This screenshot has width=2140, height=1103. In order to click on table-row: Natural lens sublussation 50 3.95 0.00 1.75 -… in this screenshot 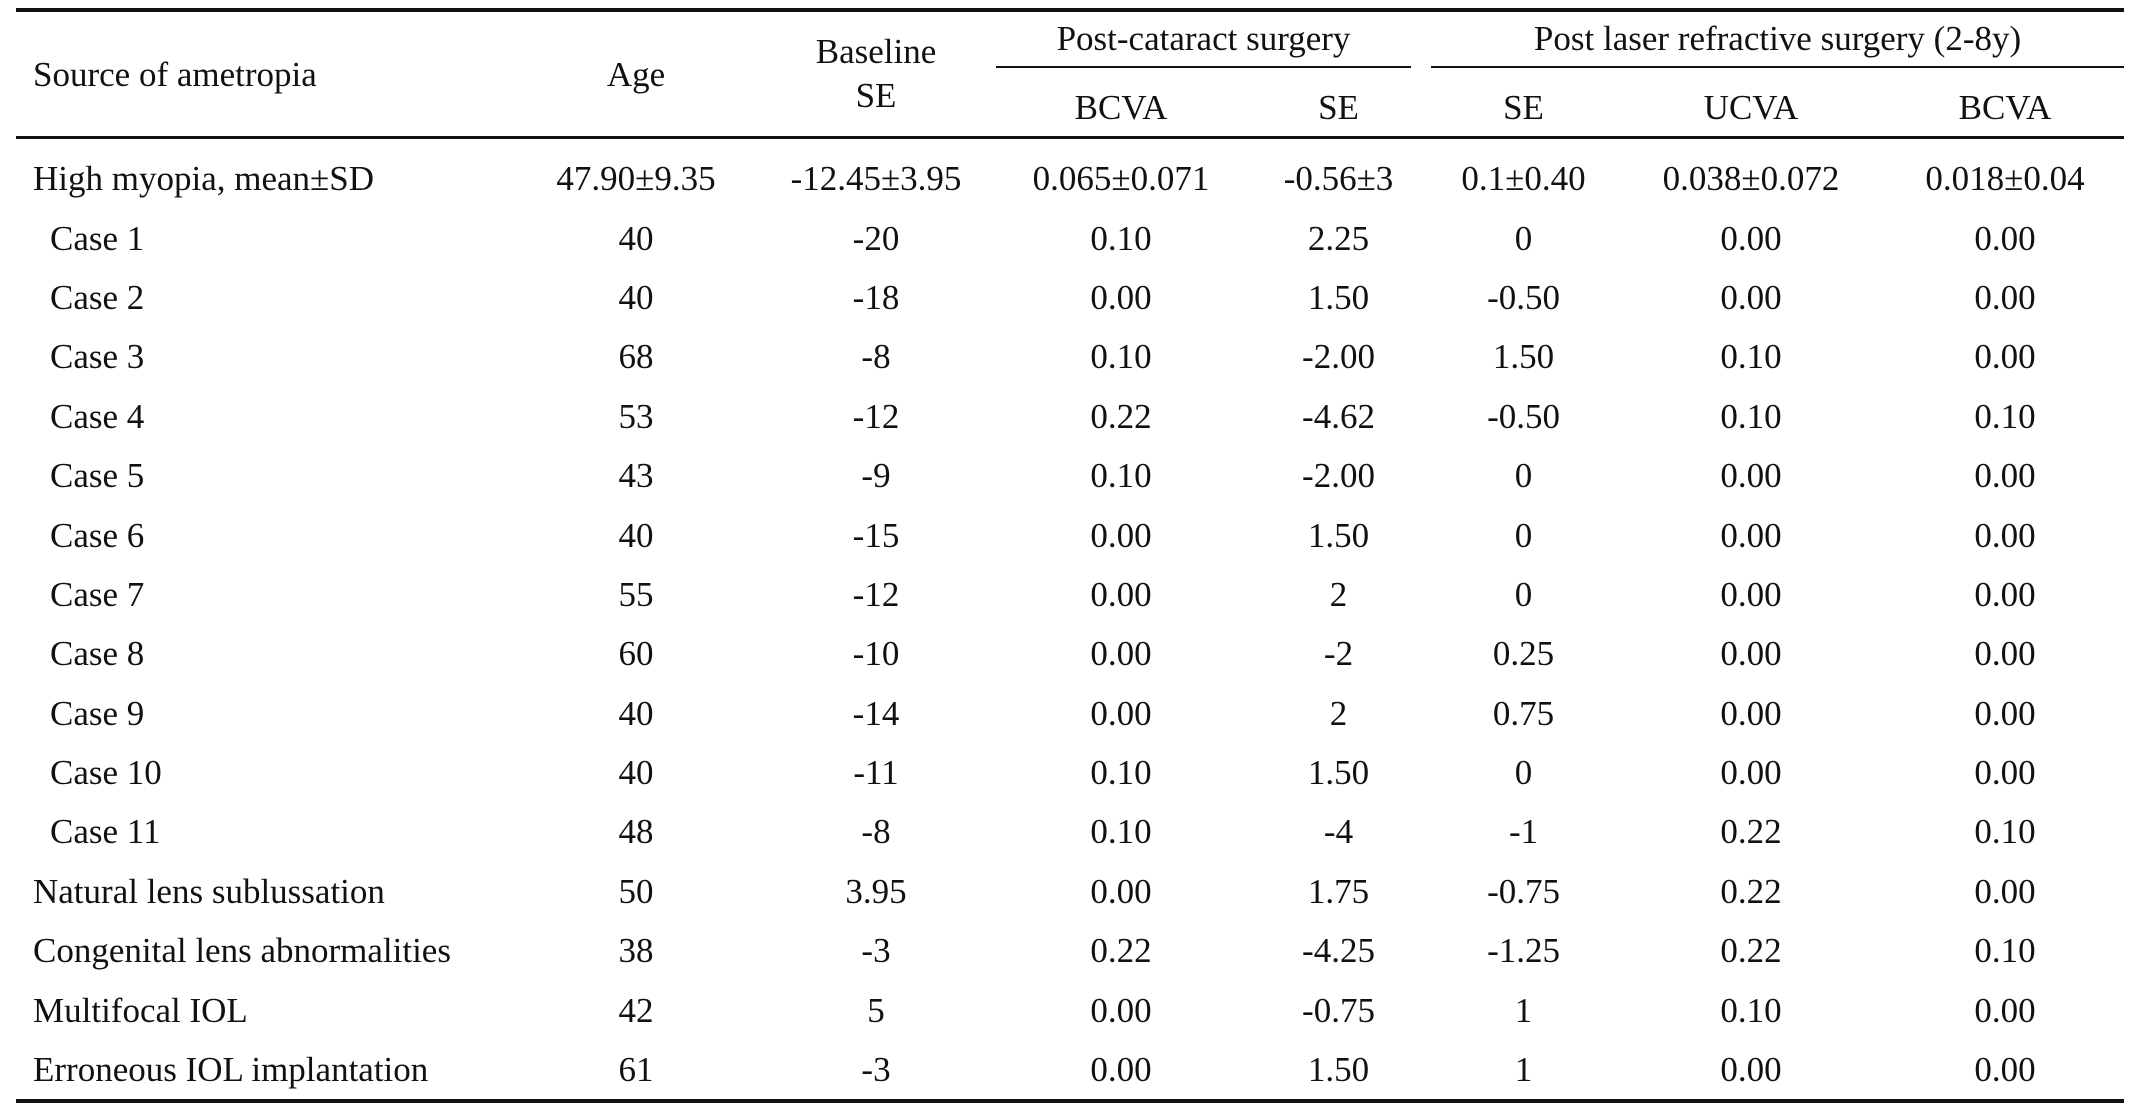, I will do `click(1070, 891)`.